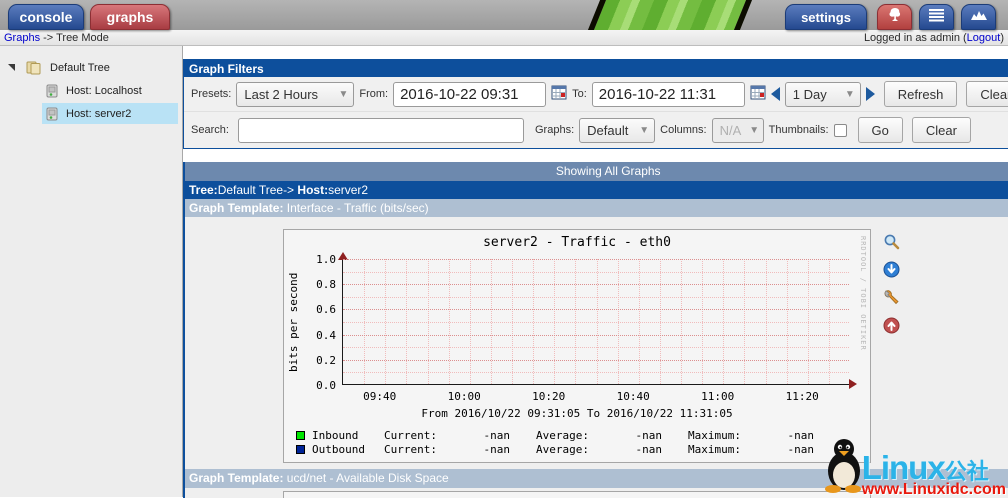 Image resolution: width=1008 pixels, height=498 pixels. I want to click on presets-label: Presets:, so click(211, 94).